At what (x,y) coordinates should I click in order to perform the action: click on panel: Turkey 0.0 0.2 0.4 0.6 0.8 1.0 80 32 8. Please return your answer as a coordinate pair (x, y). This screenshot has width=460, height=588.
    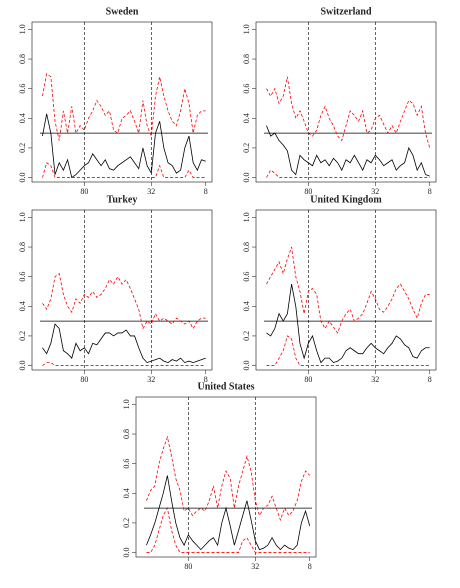
    Looking at the image, I should click on (115, 289).